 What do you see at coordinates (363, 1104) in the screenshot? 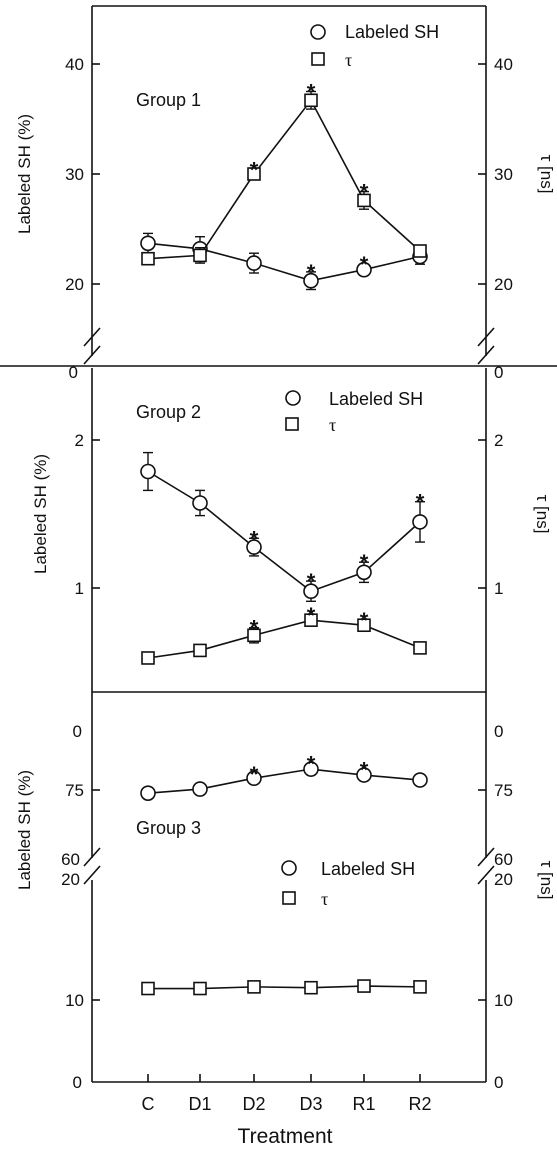
I see `x-tick-label: R1` at bounding box center [363, 1104].